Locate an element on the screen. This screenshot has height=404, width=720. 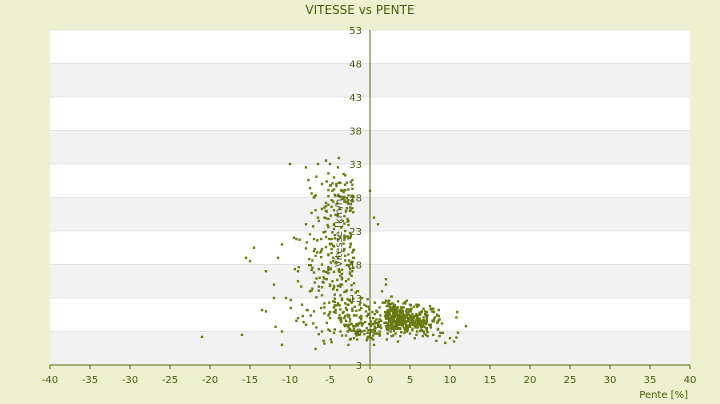
y-tick-label: 18 is located at coordinates (355, 266).